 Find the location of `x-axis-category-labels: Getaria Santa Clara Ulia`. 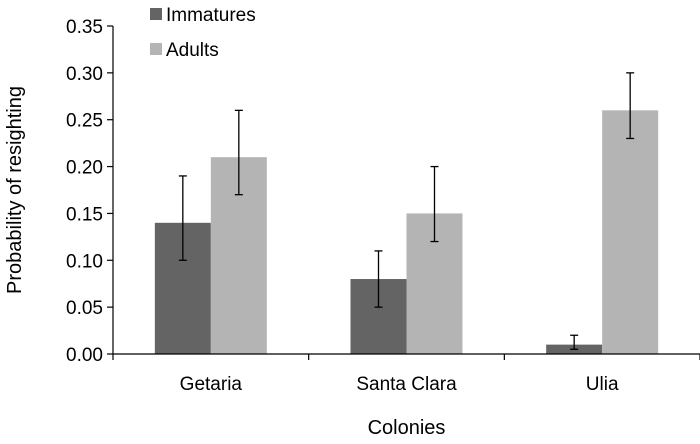

x-axis-category-labels: Getaria Santa Clara Ulia is located at coordinates (399, 384).